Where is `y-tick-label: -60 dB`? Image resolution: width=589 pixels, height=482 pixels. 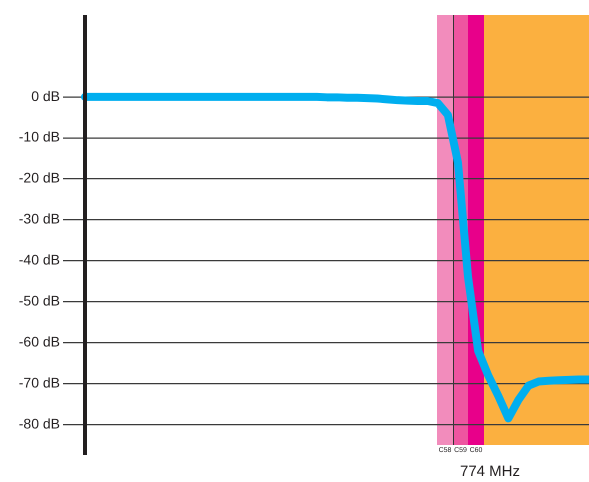 y-tick-label: -60 dB is located at coordinates (39, 341).